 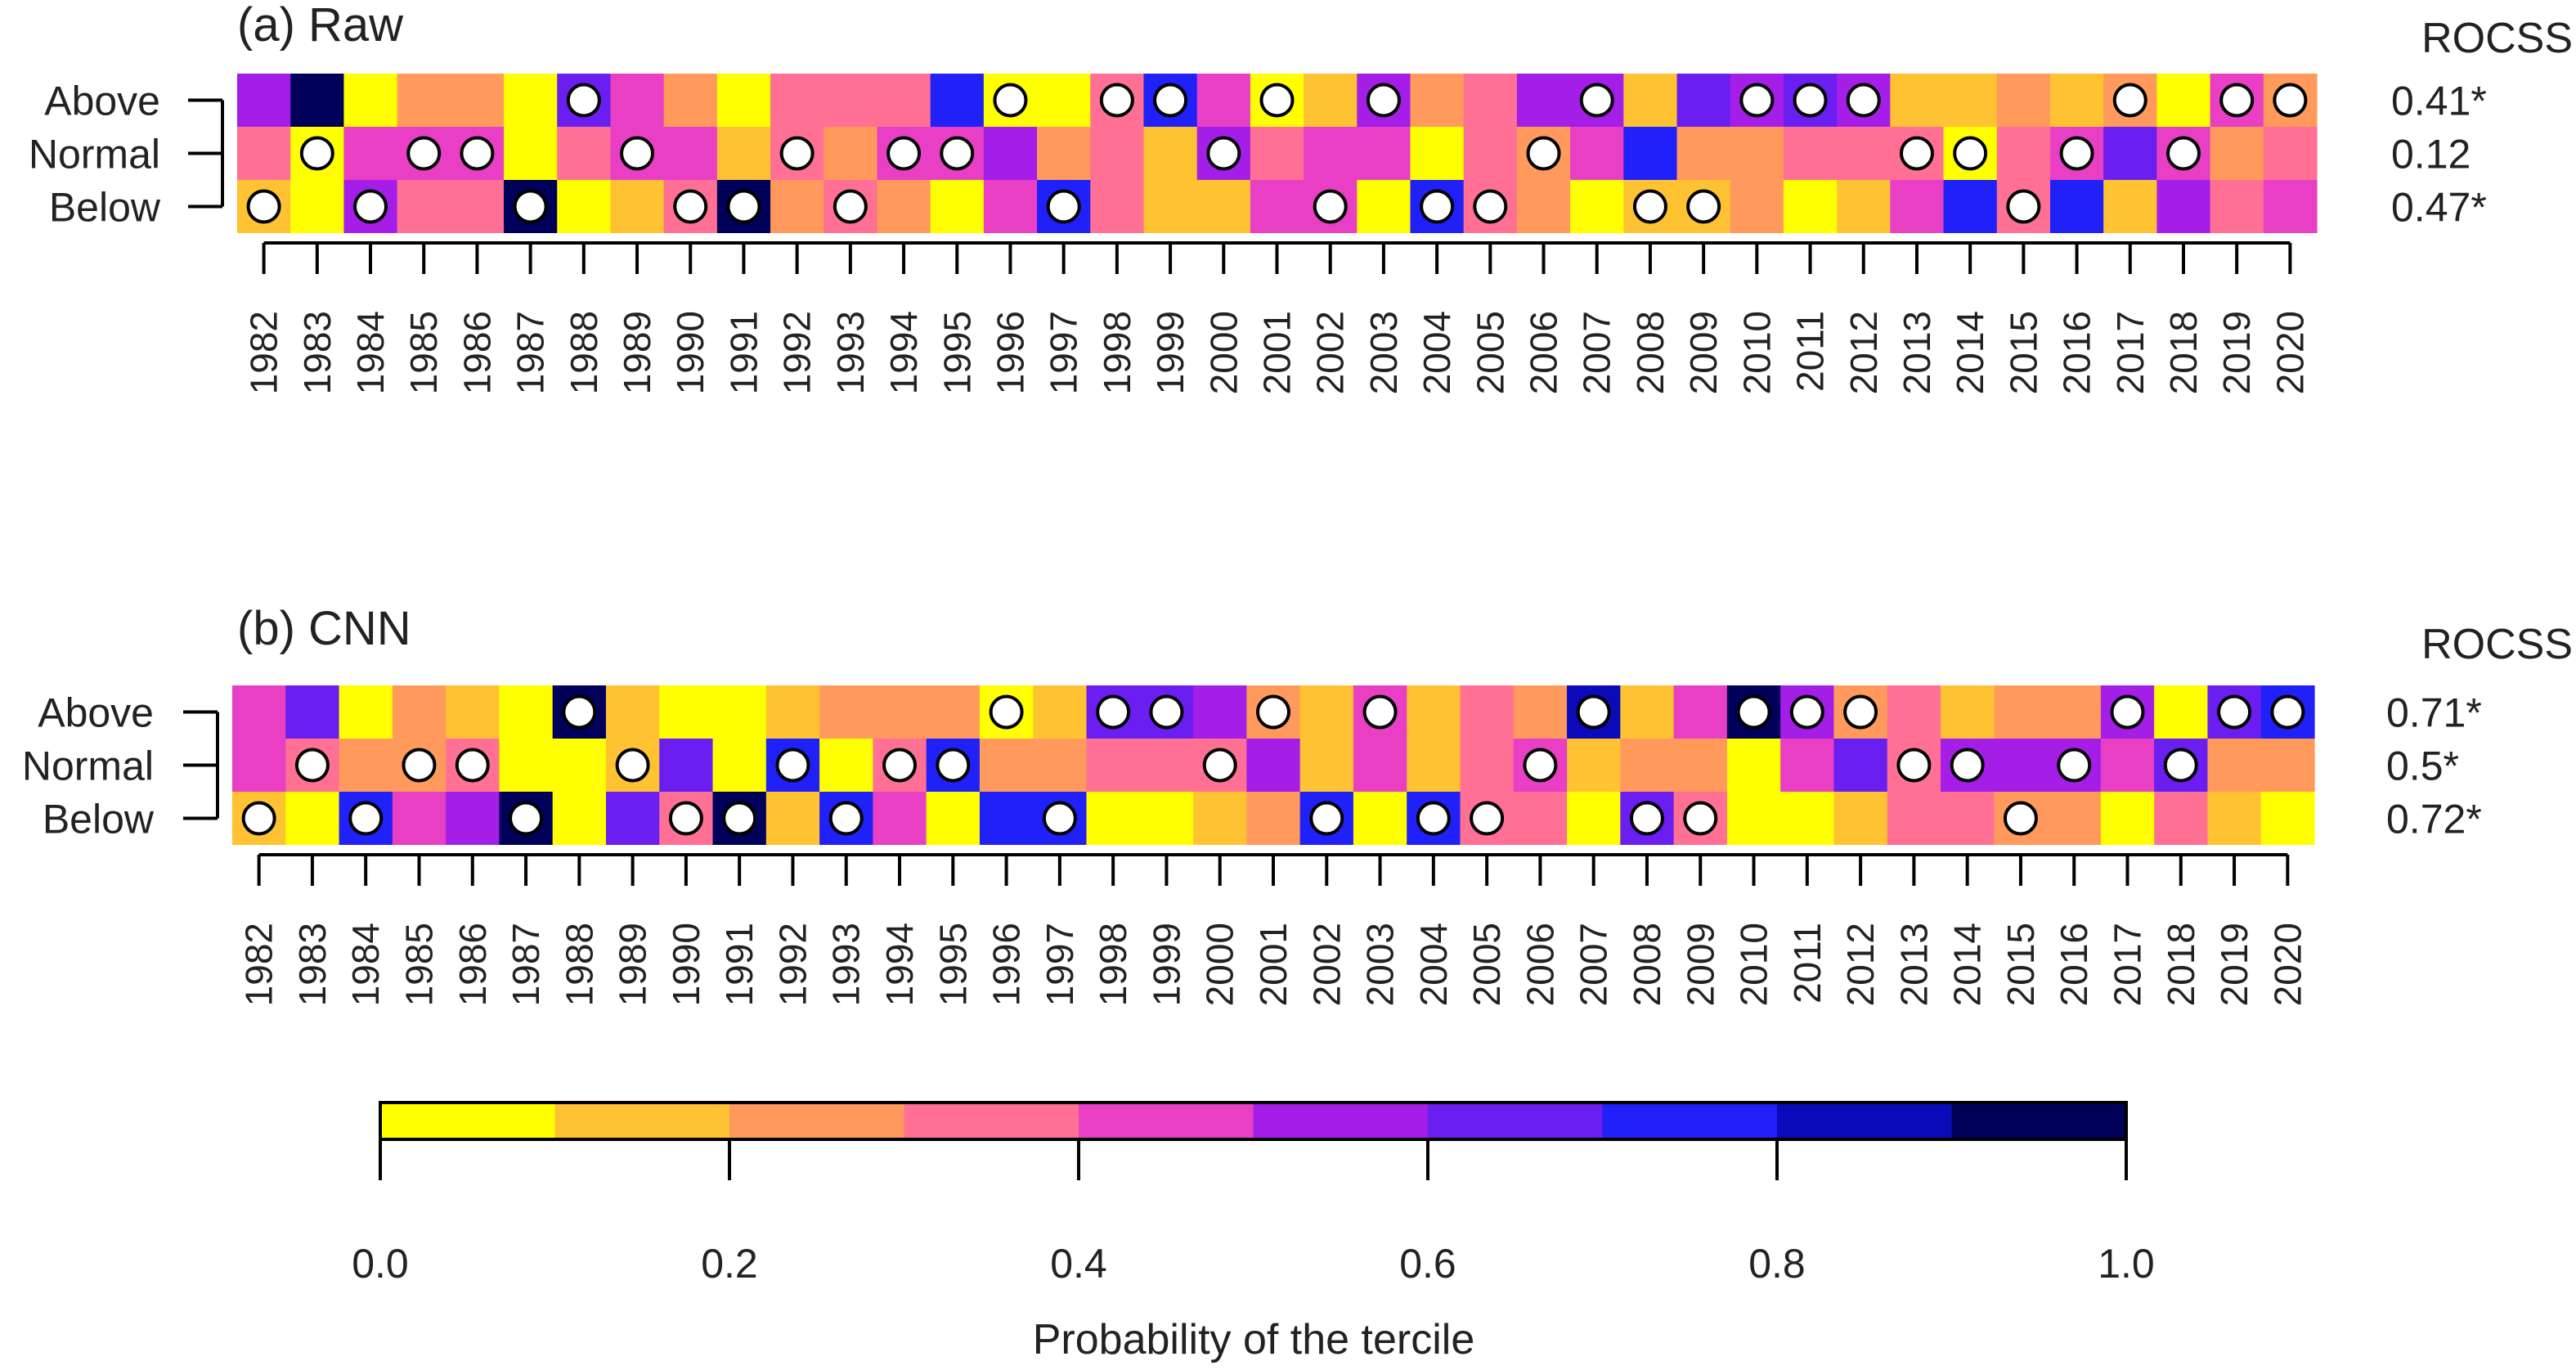 I want to click on year-tick-label: 1996, so click(x=1006, y=964).